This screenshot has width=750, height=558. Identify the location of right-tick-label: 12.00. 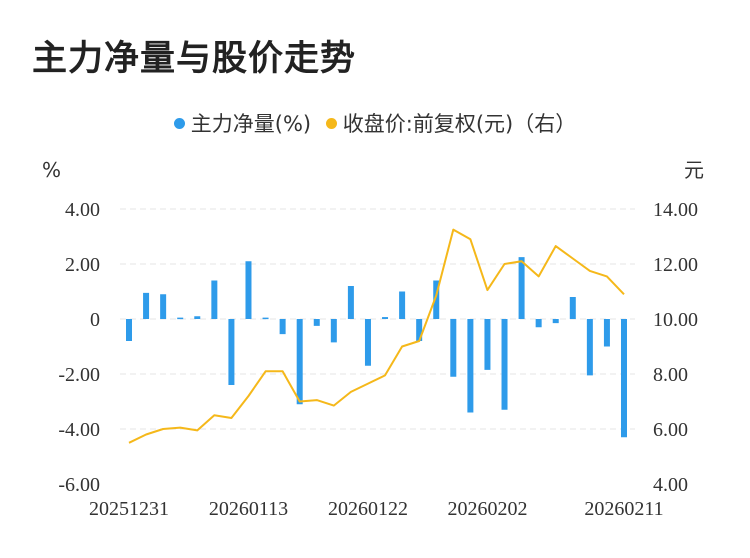
(675, 265).